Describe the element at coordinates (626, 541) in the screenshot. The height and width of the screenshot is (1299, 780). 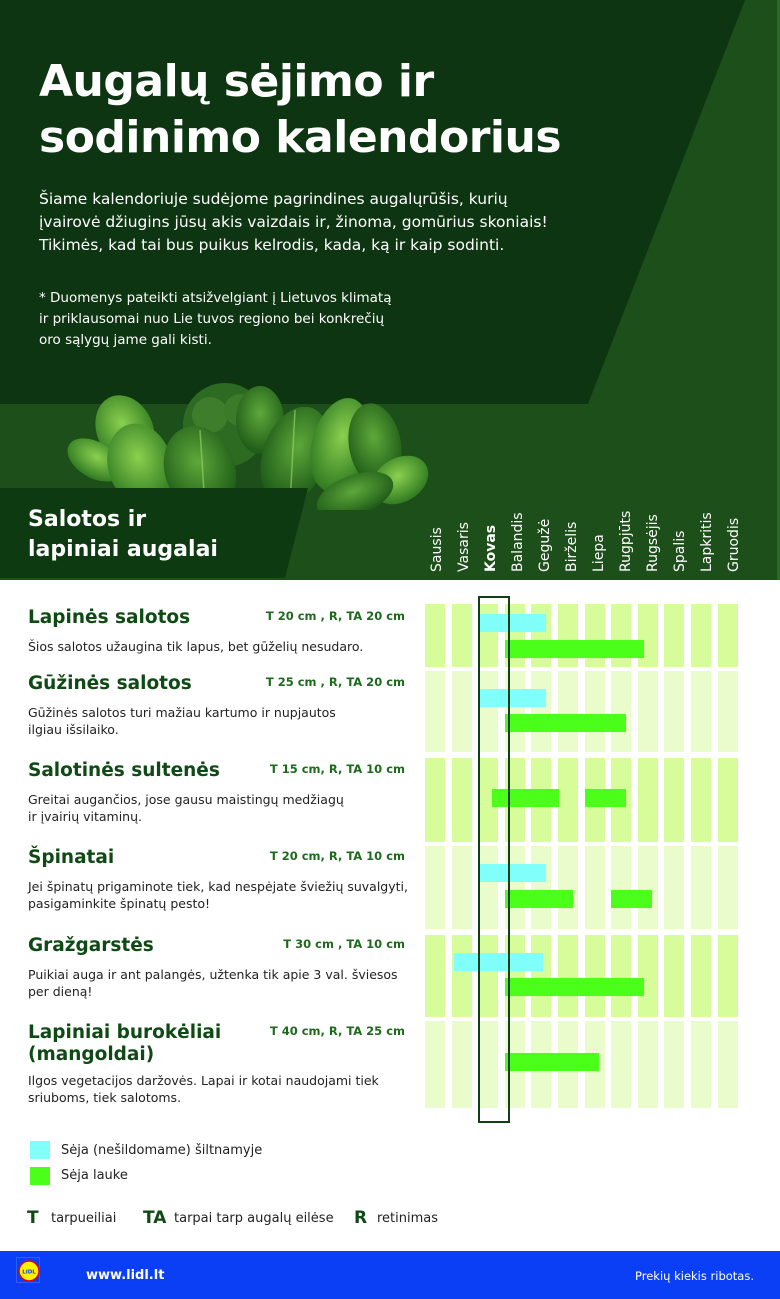
I see `month-label: Rugpjūts` at that location.